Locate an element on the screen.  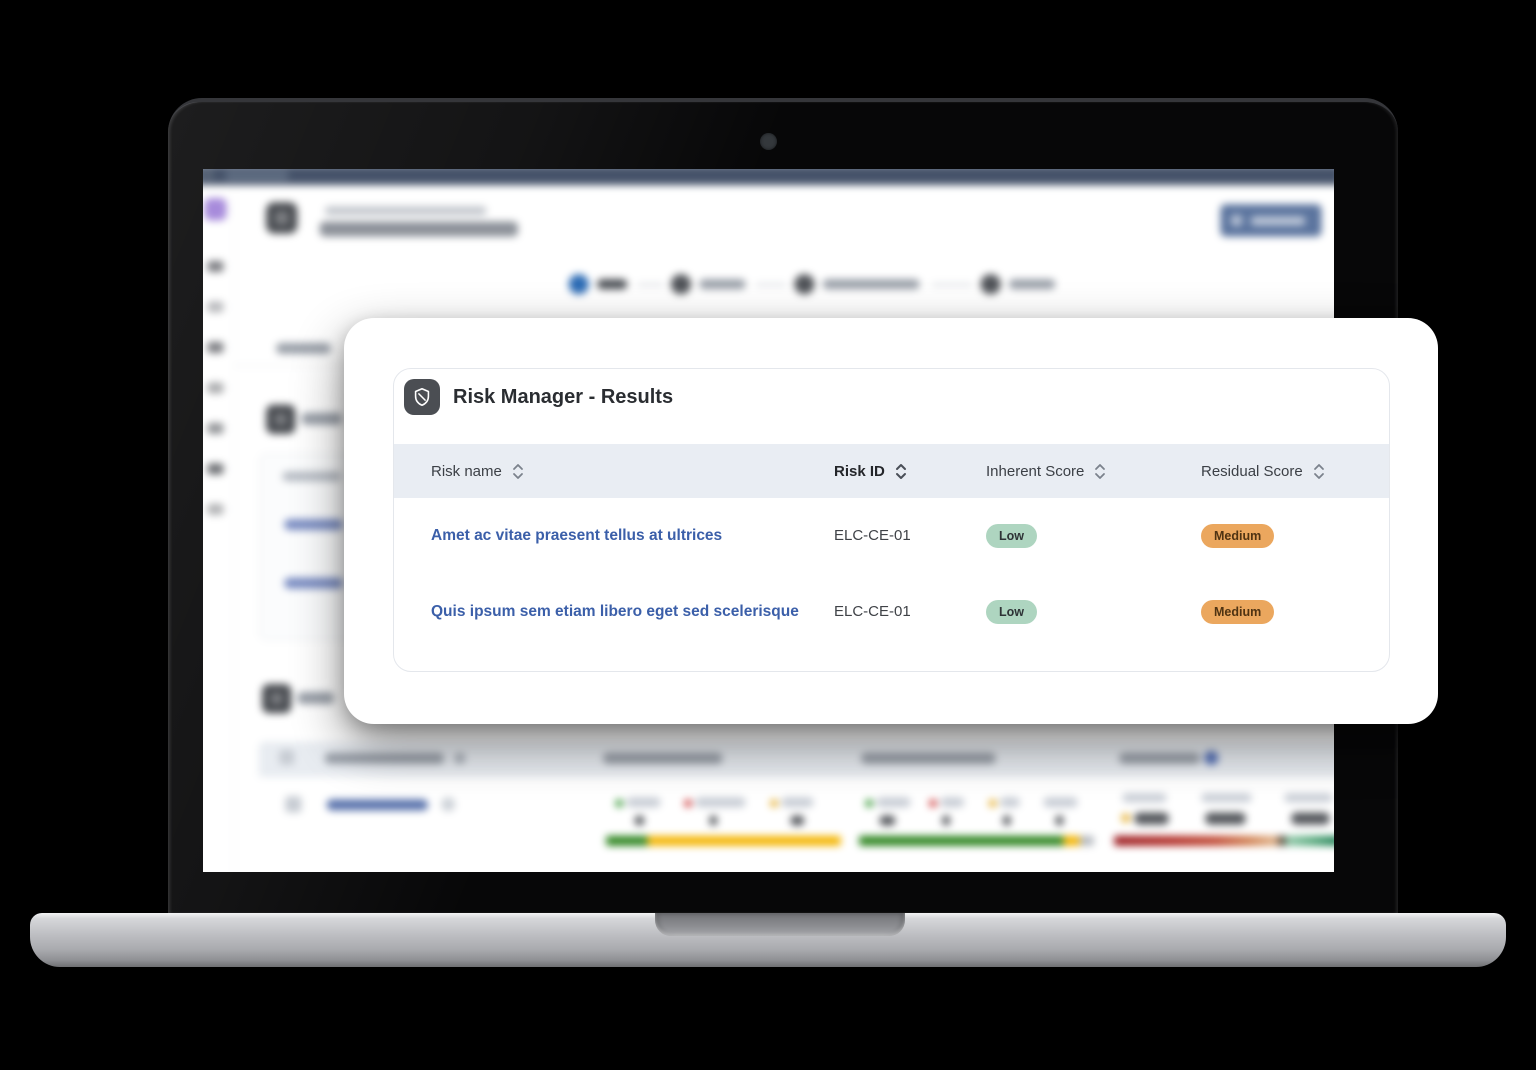
col-project-name is located at coordinates (384, 758).